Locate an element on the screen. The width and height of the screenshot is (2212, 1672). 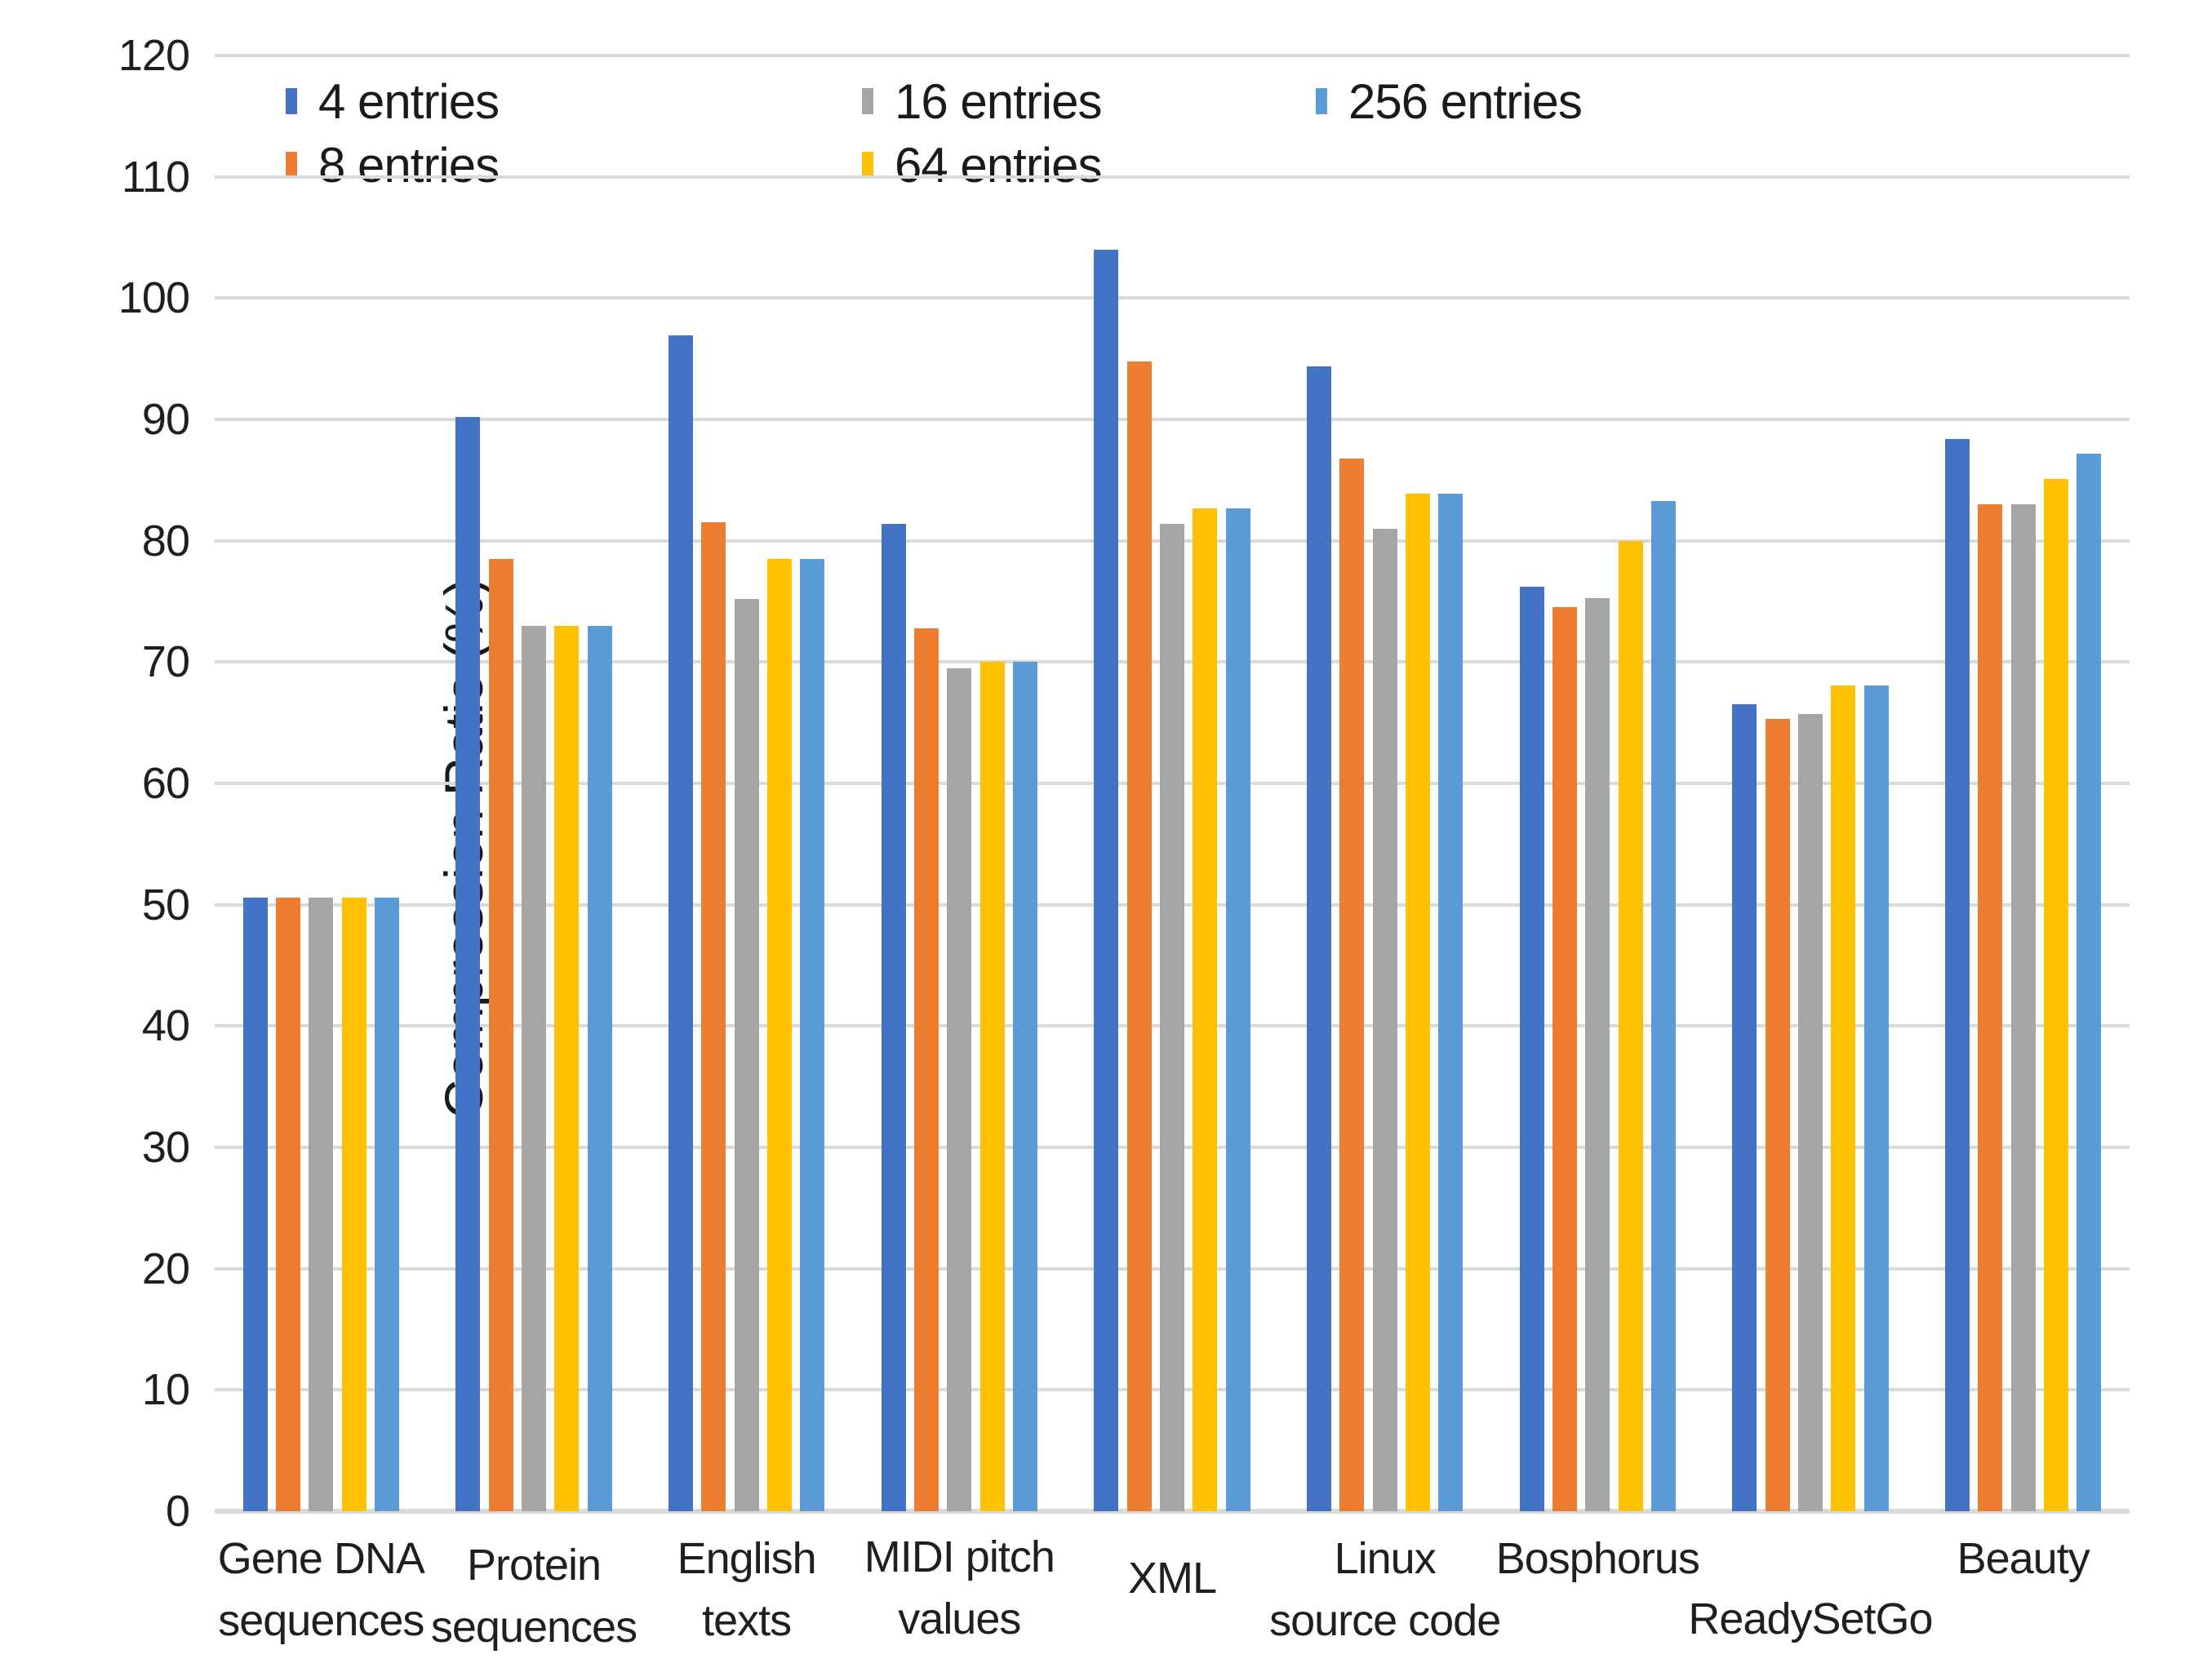
x-category-label-MIDI-pitch-values: MIDI pitch values is located at coordinates (959, 1588).